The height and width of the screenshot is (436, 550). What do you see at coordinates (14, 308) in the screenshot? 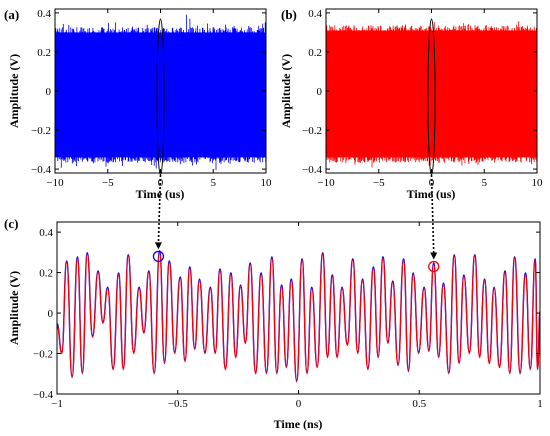
I see `panel-c-y-label: Amplitude (V)` at bounding box center [14, 308].